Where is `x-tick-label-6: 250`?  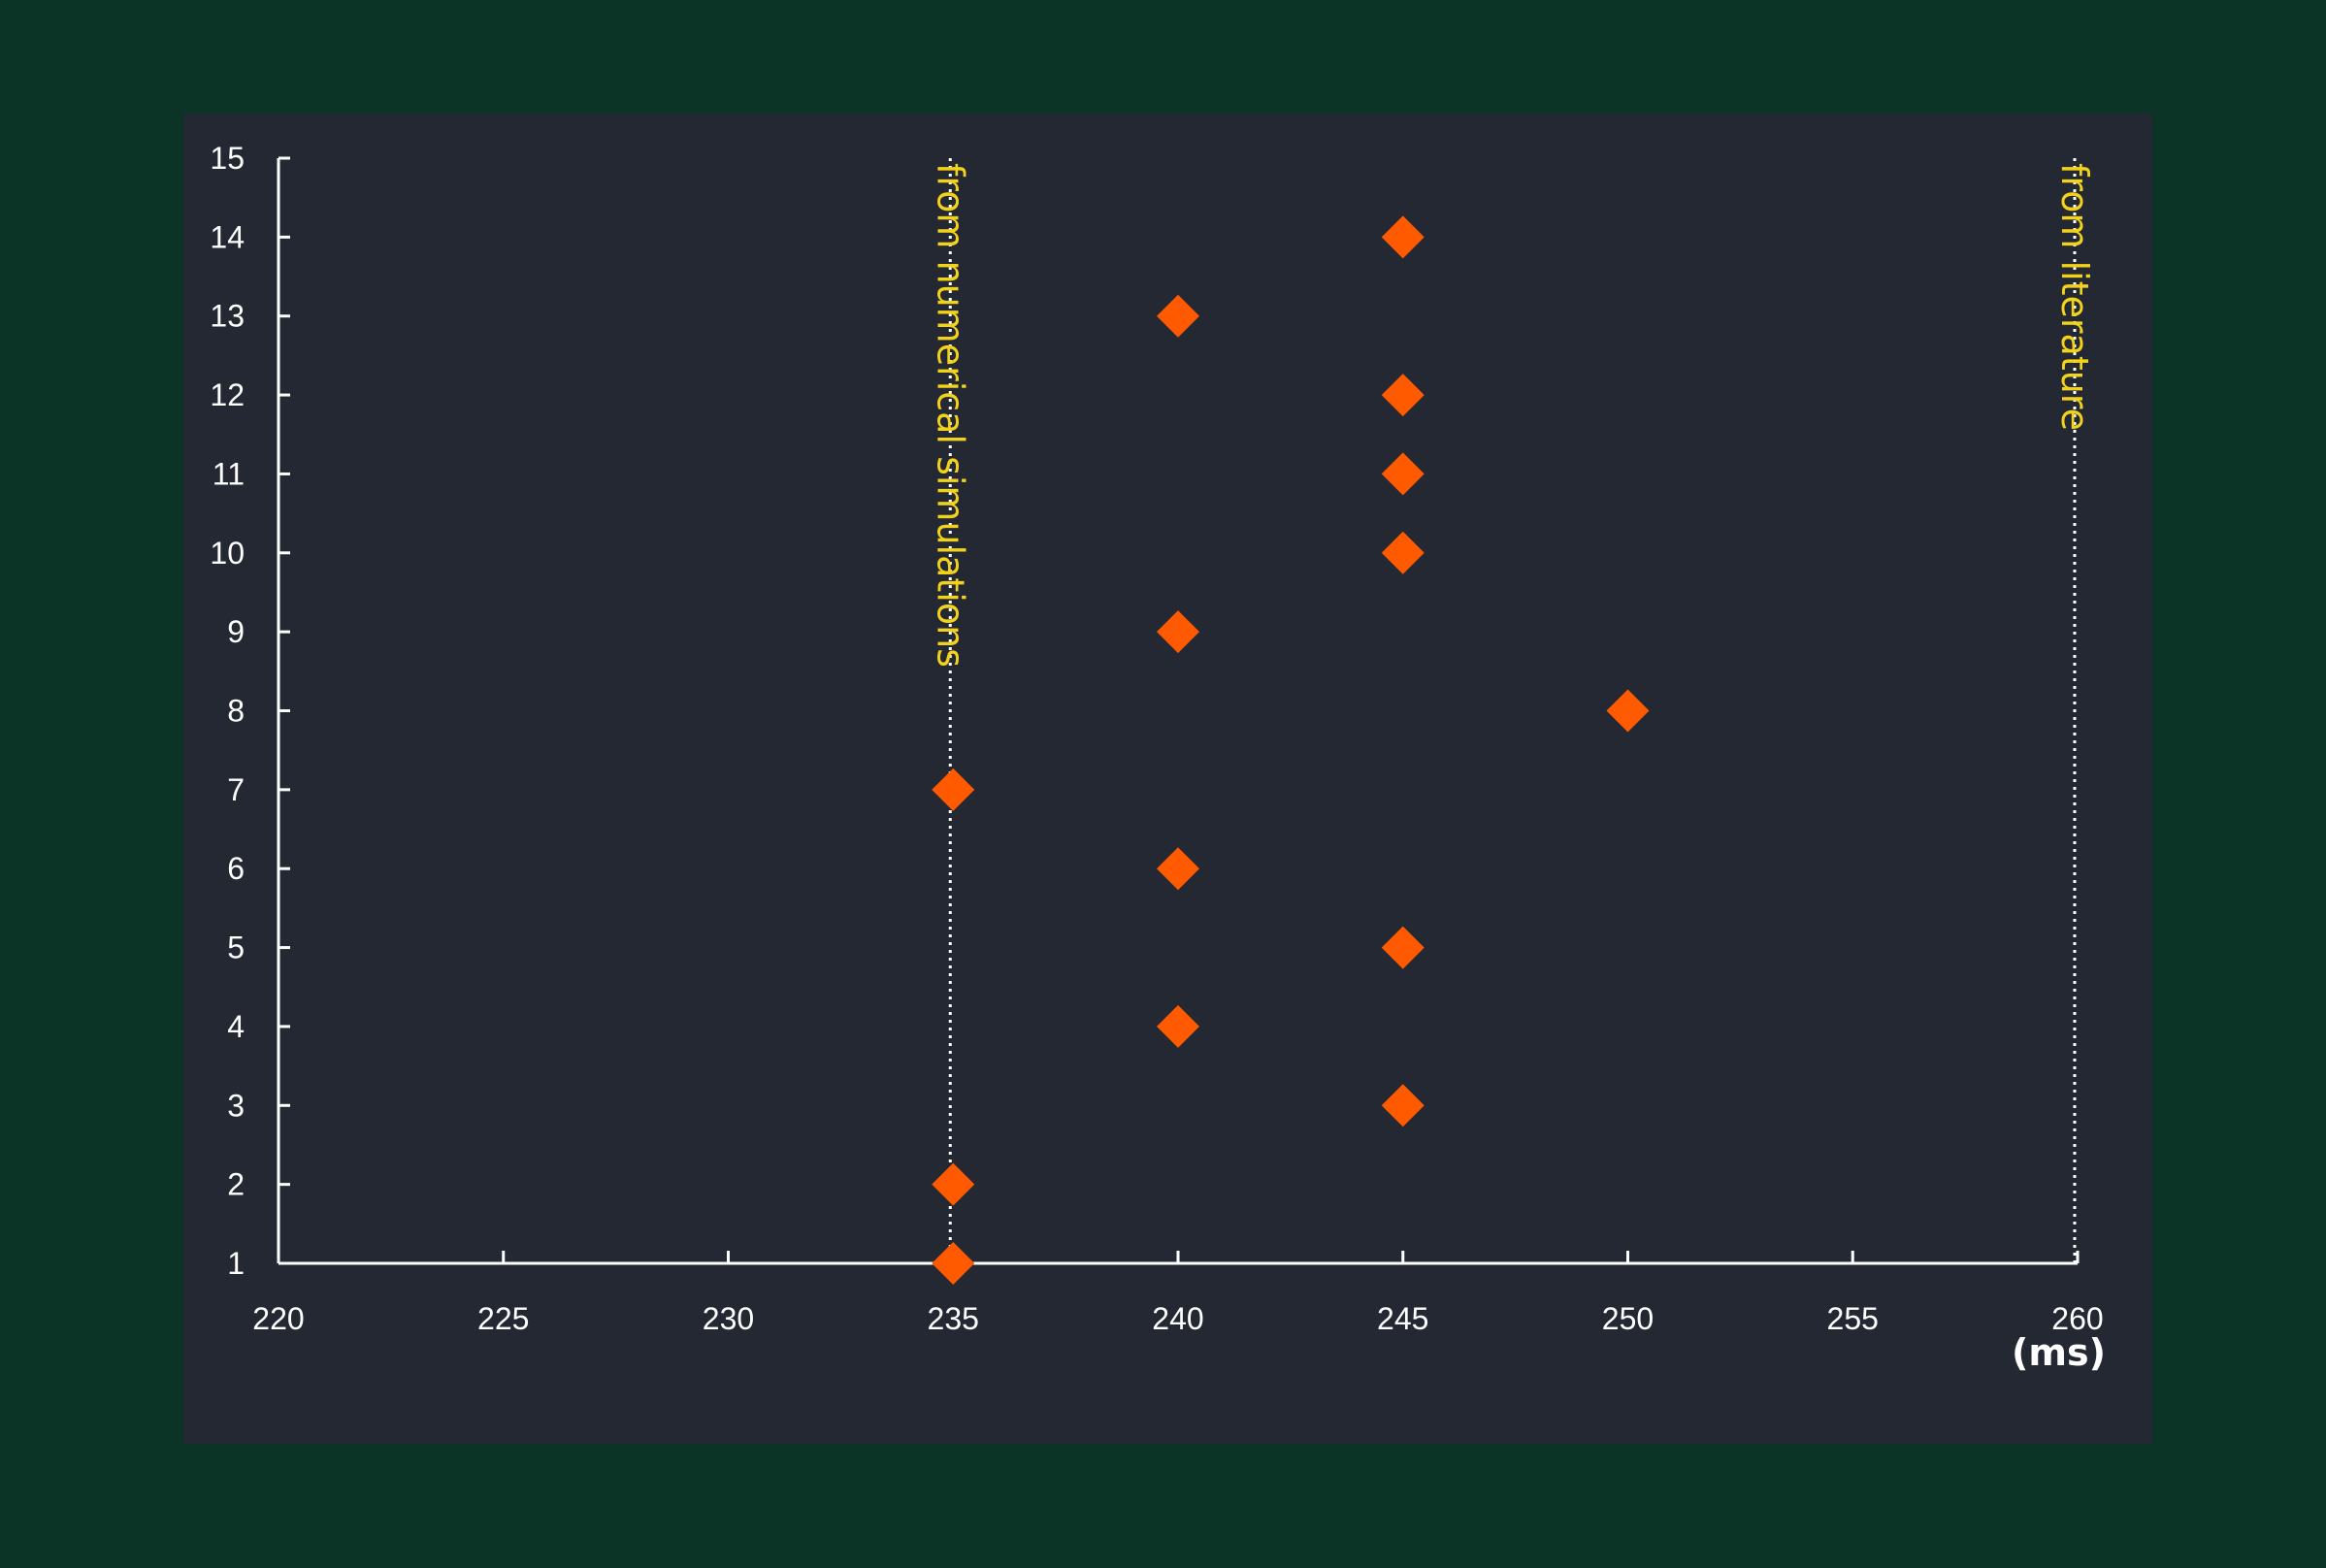
x-tick-label-6: 250 is located at coordinates (1628, 1318).